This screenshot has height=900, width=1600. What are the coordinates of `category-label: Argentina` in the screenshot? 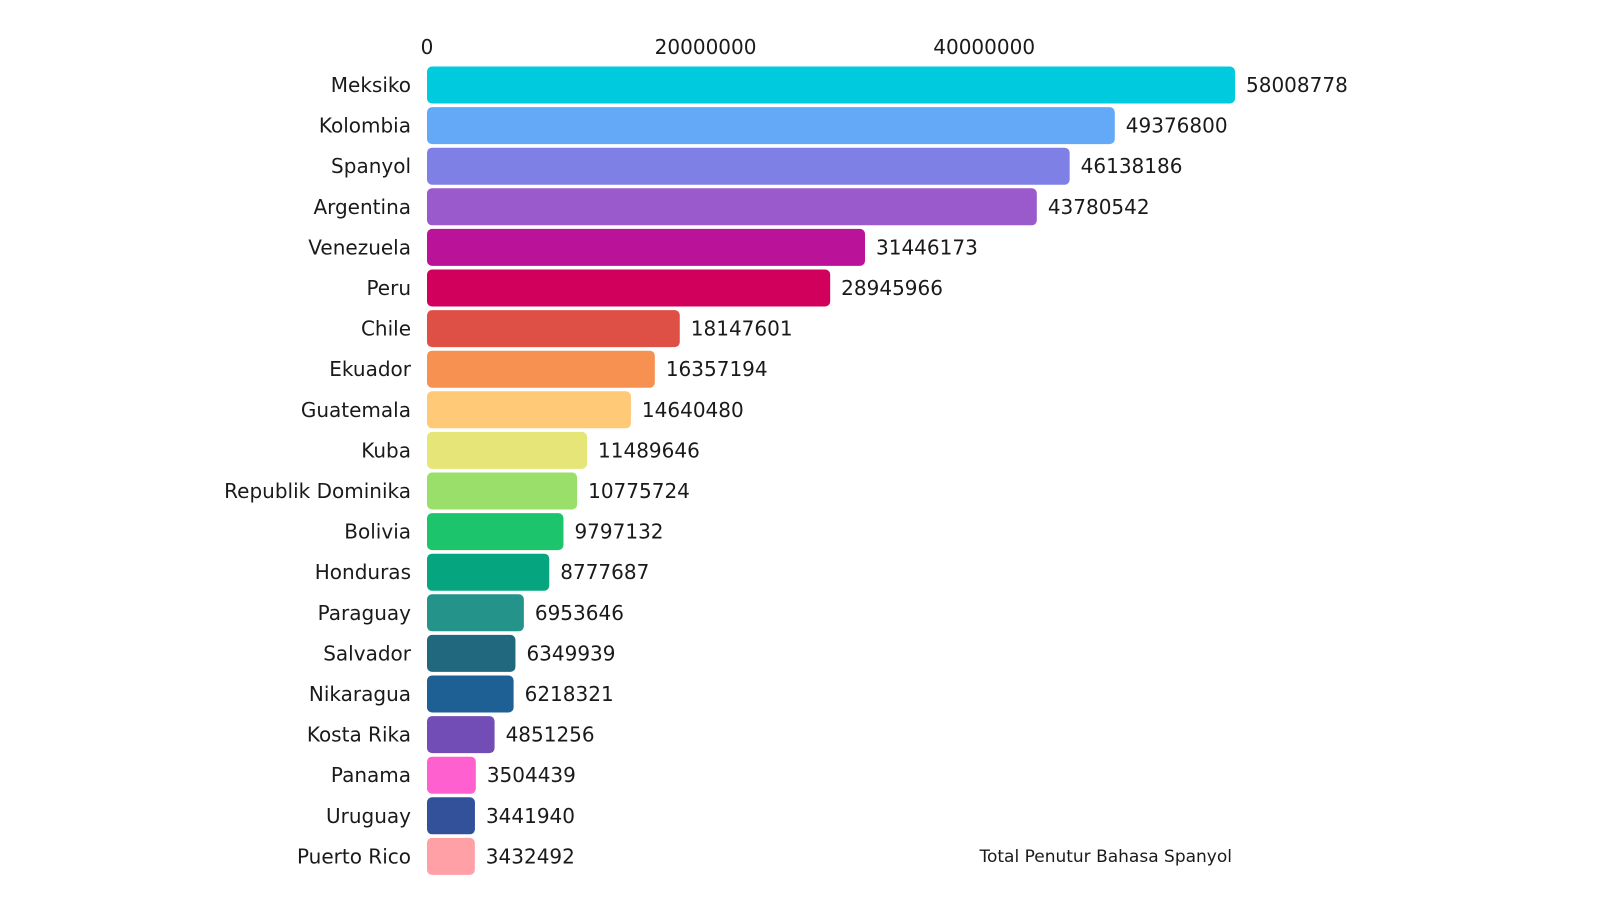 It's located at (362, 207).